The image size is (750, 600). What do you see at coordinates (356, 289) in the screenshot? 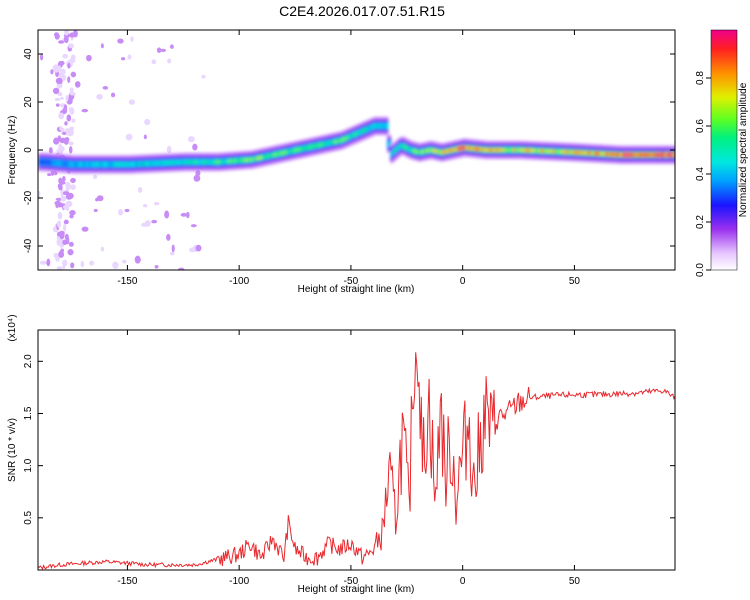
I see `spectrogram-x-axis-label: Height of straight line (km)` at bounding box center [356, 289].